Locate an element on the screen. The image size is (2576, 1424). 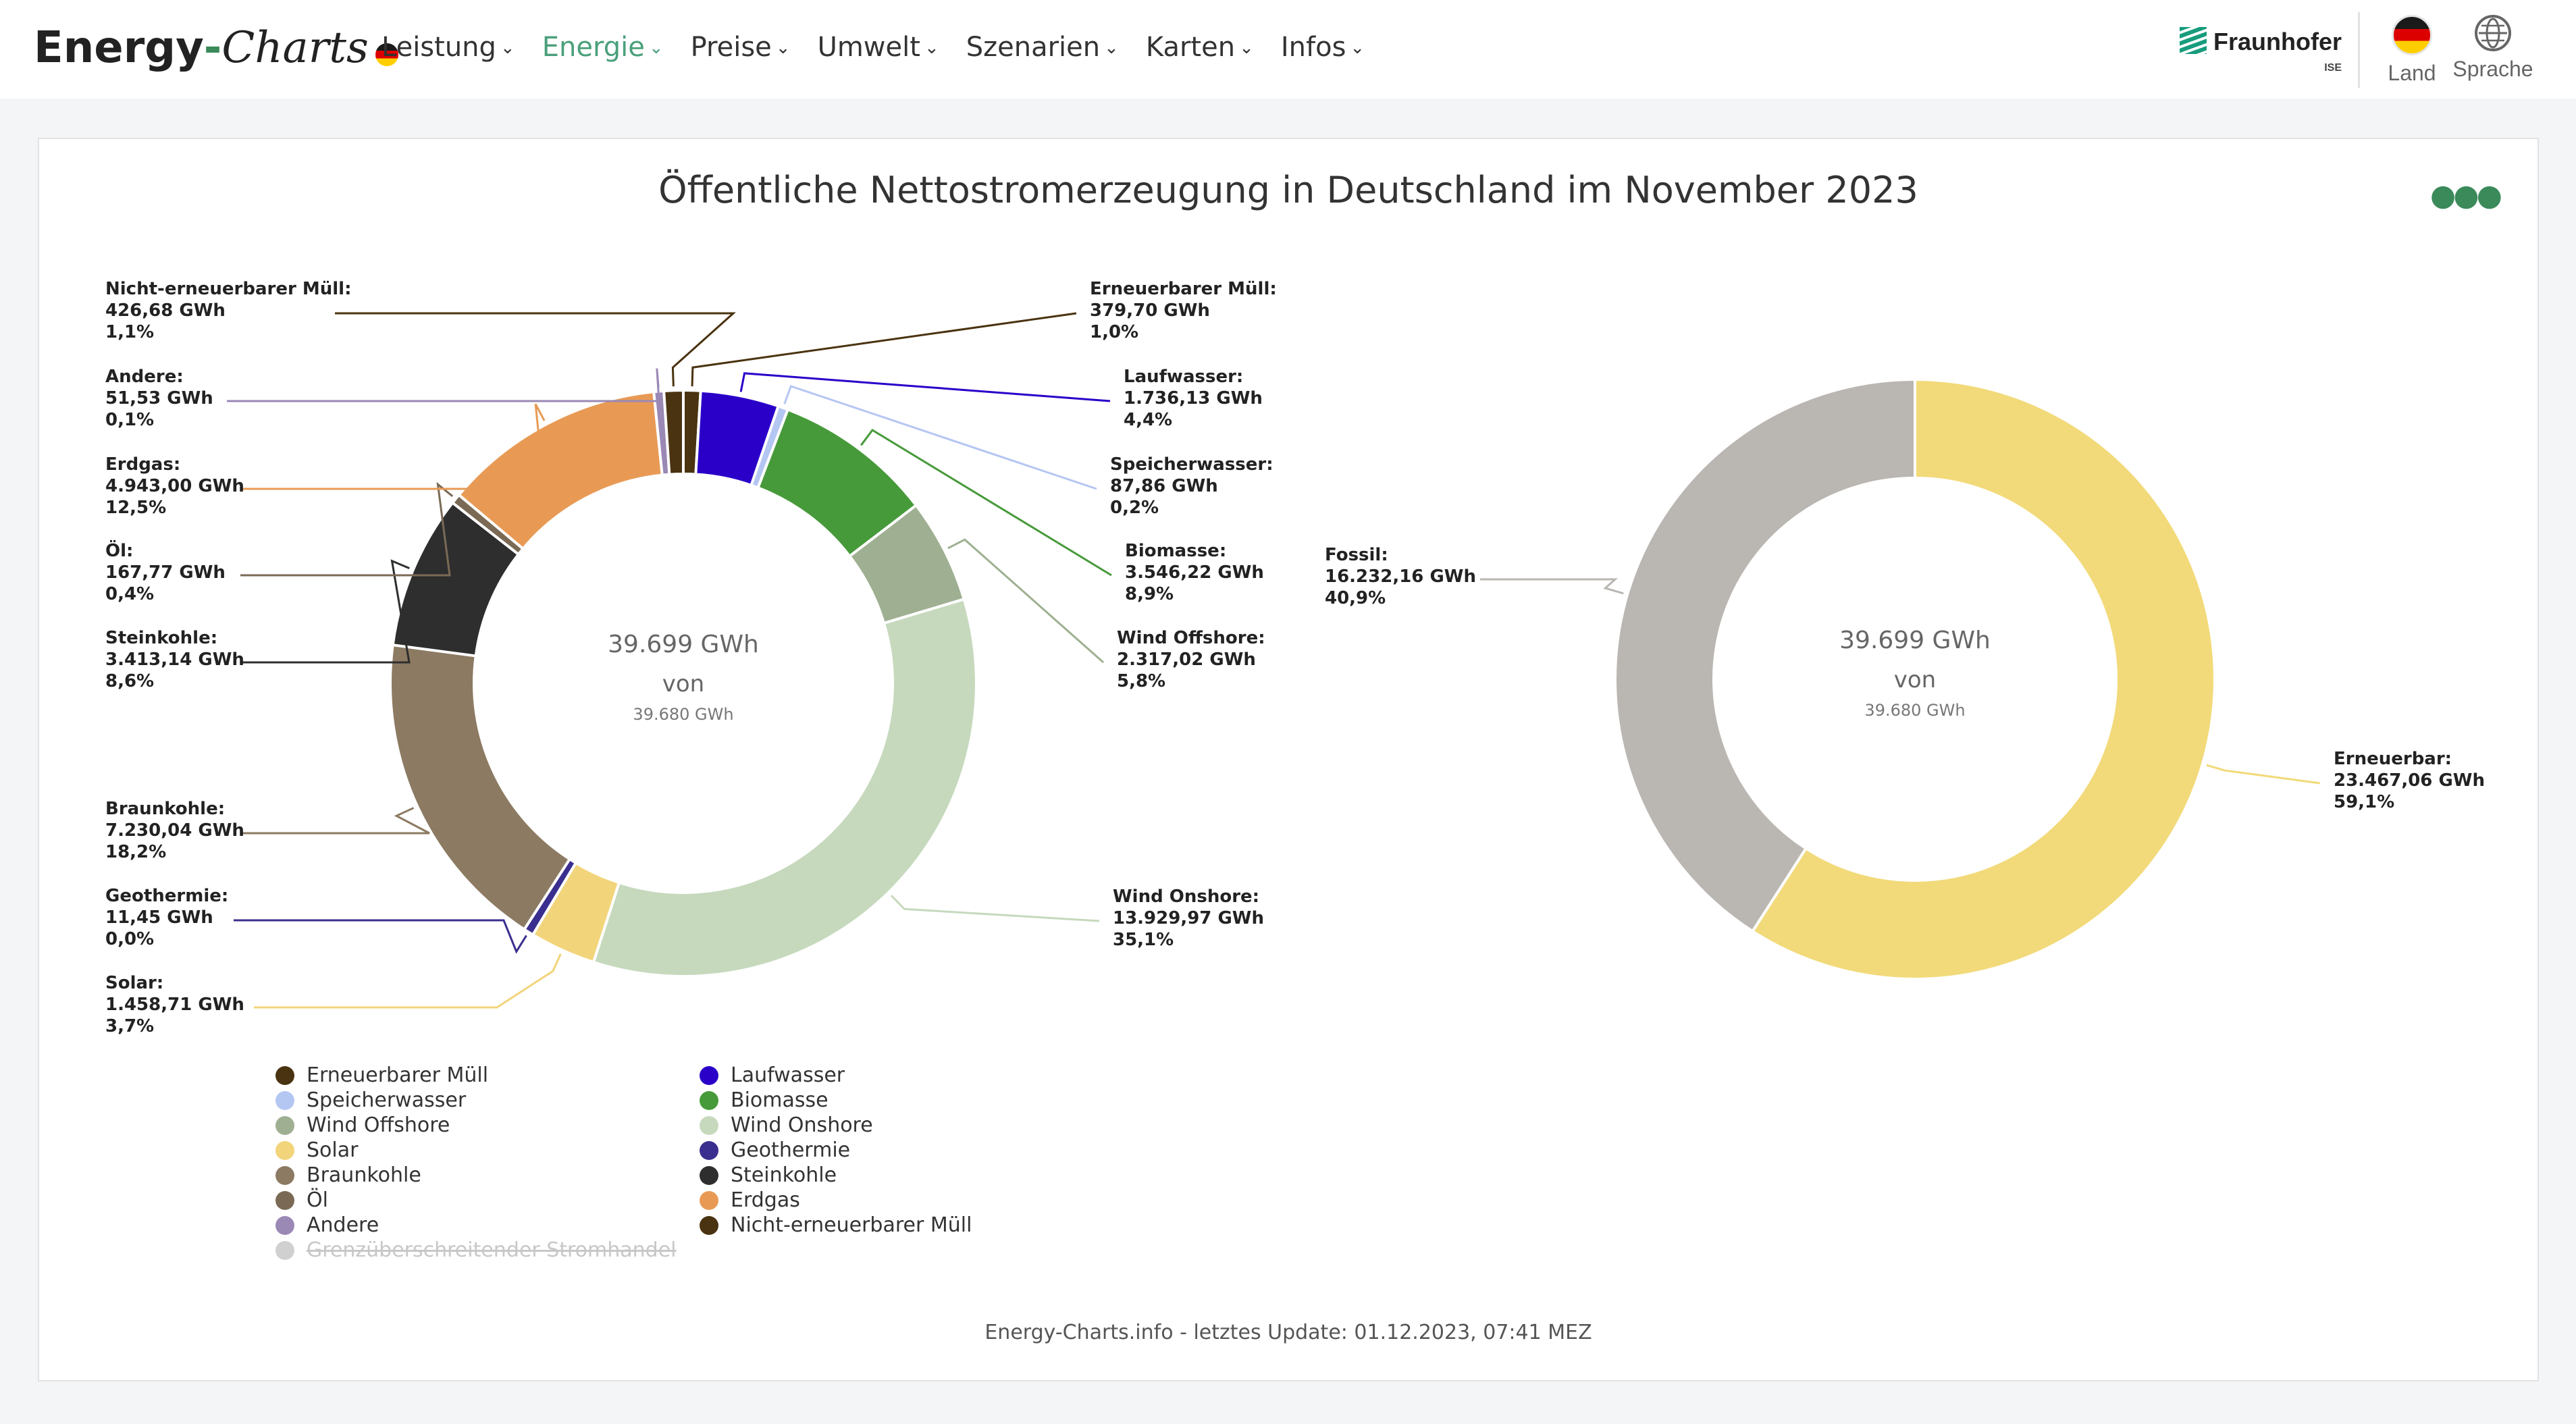
legend-item-laufwasser: Laufwasser is located at coordinates (858, 1075).